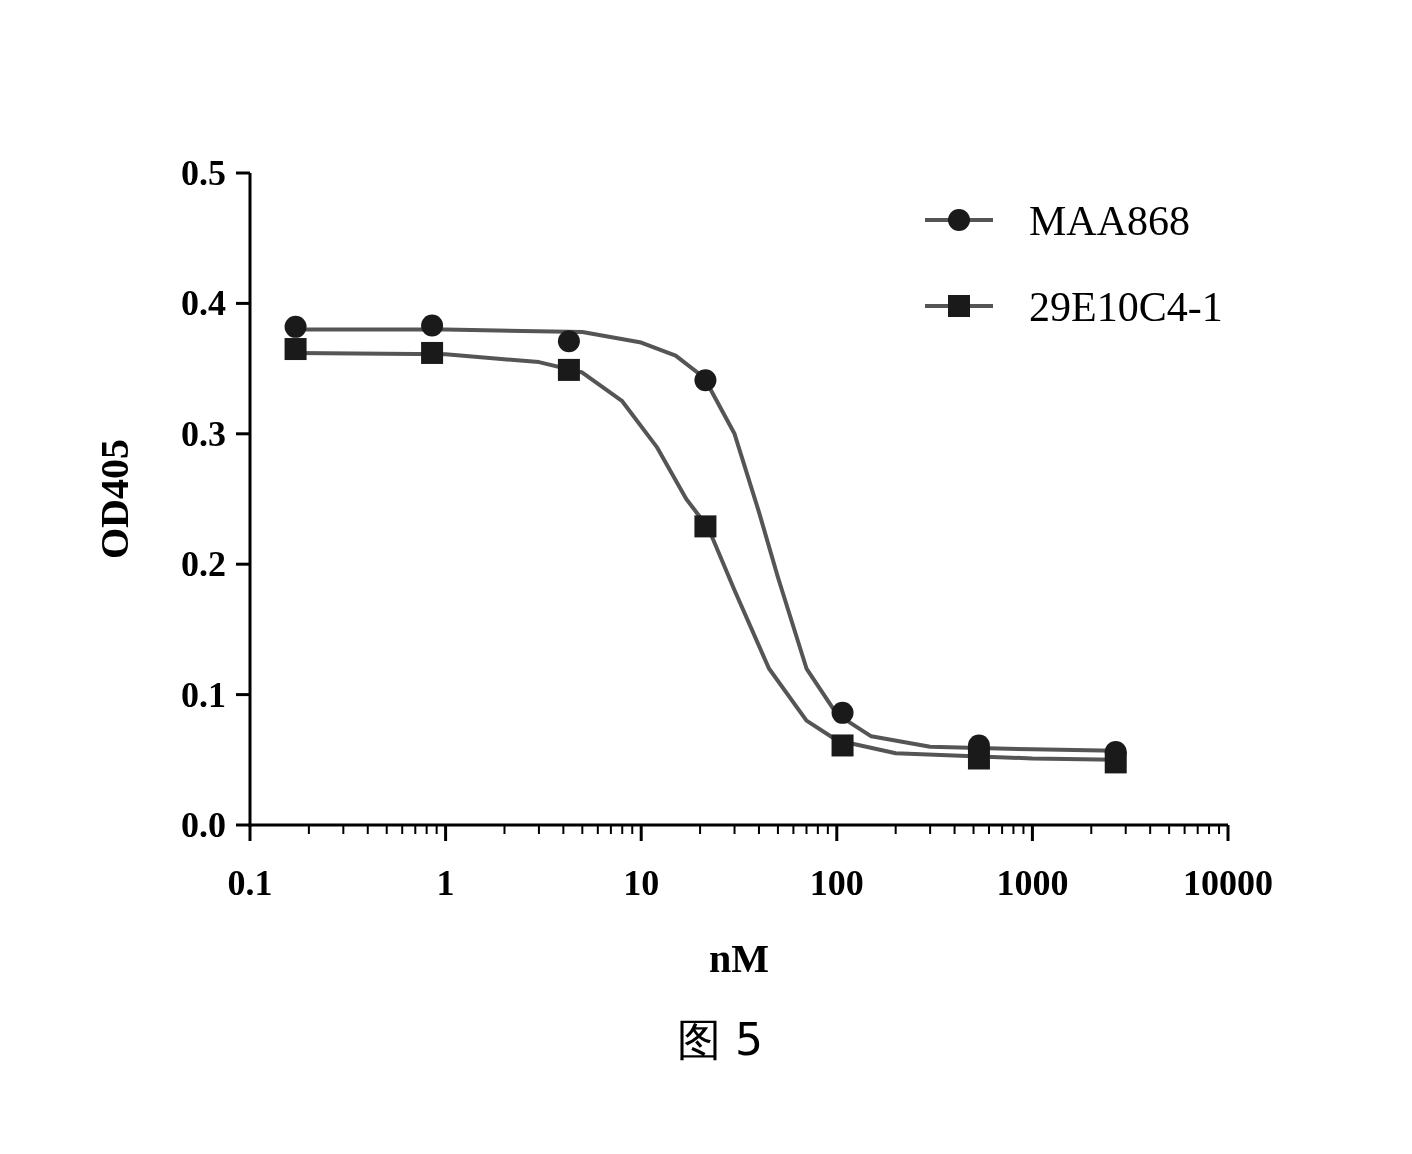 This screenshot has height=1154, width=1412. What do you see at coordinates (445, 883) in the screenshot?
I see `x-tick-label: 1` at bounding box center [445, 883].